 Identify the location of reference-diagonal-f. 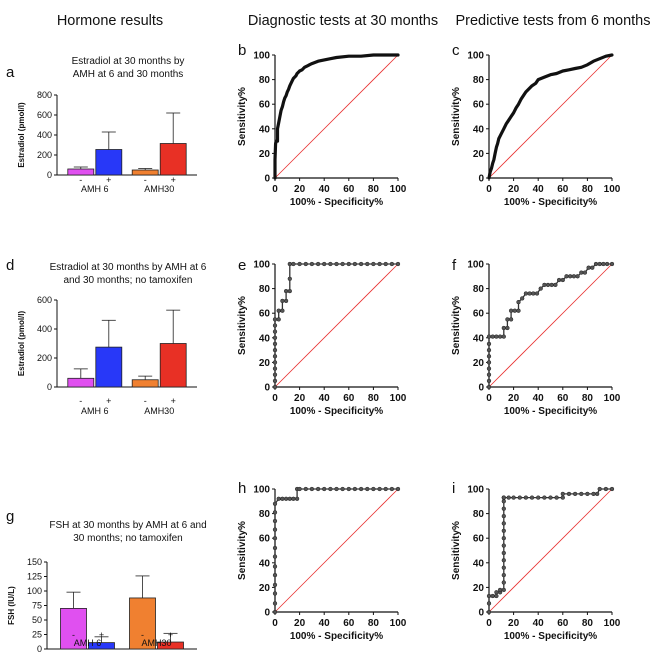
(550, 325).